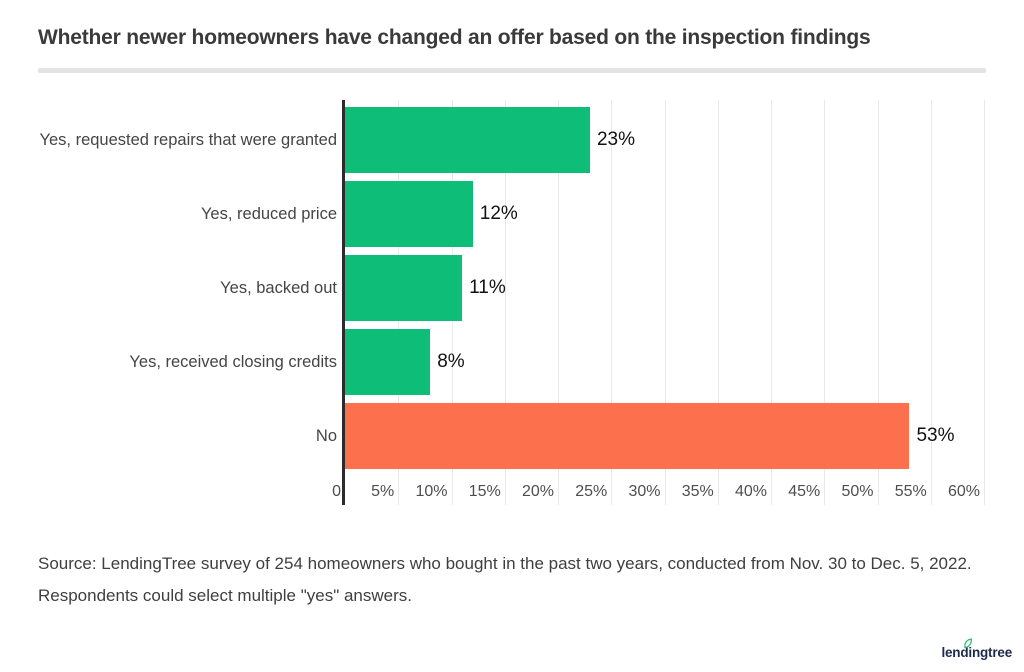 The image size is (1024, 672). I want to click on logo-text: lendingtree, so click(976, 649).